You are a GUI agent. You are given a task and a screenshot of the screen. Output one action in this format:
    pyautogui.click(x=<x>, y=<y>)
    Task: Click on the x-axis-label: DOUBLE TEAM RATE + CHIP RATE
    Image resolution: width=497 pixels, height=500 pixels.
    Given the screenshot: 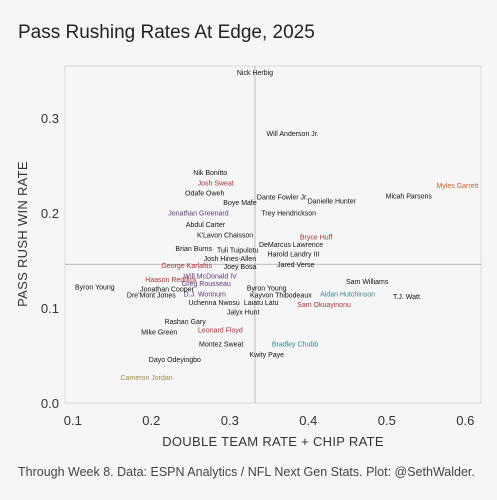 What is the action you would take?
    pyautogui.click(x=273, y=441)
    